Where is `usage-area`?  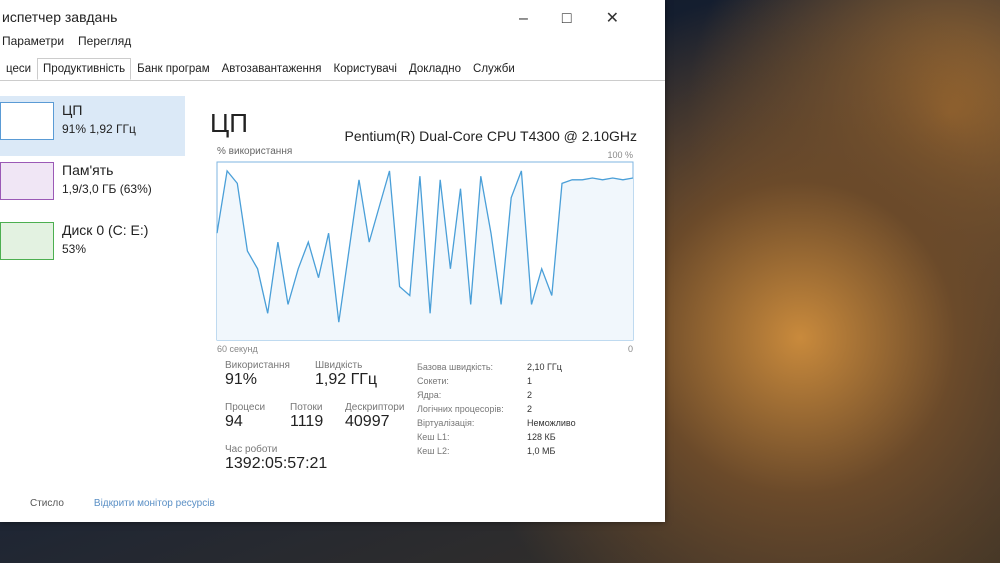 usage-area is located at coordinates (425, 255).